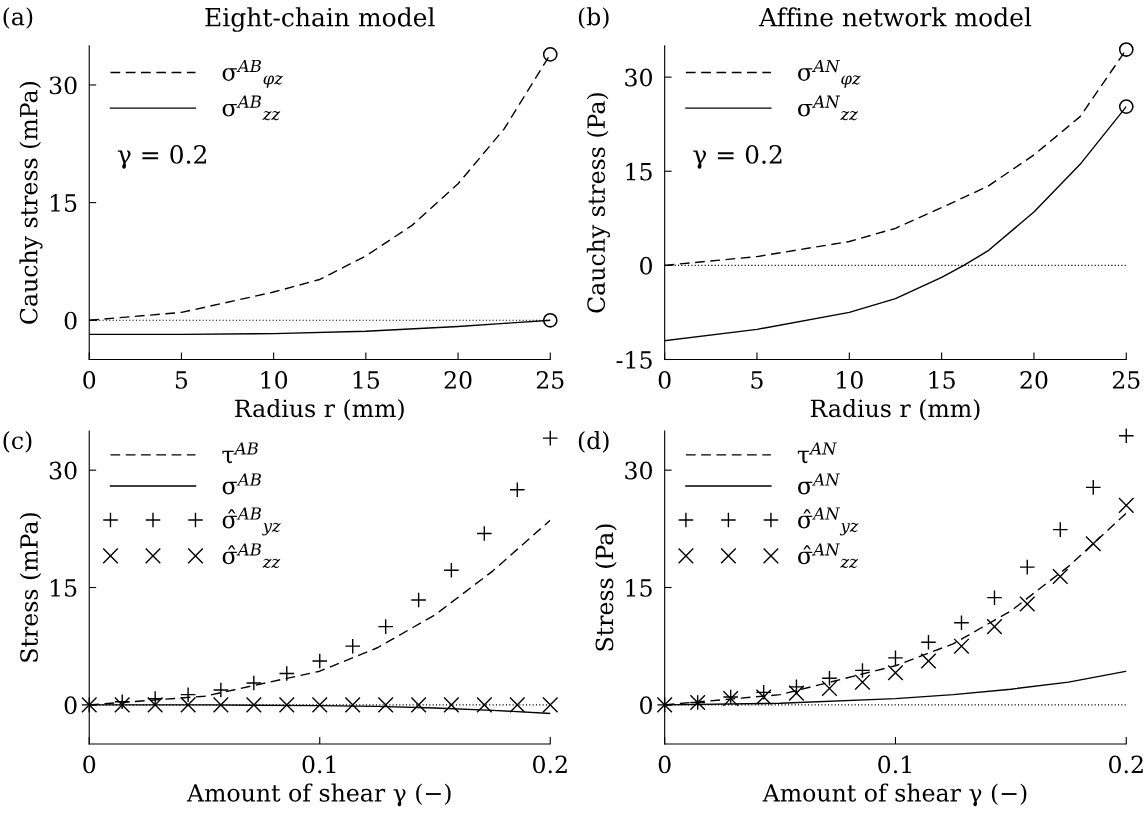  What do you see at coordinates (895, 17) in the screenshot?
I see `chart-title: Affine network model` at bounding box center [895, 17].